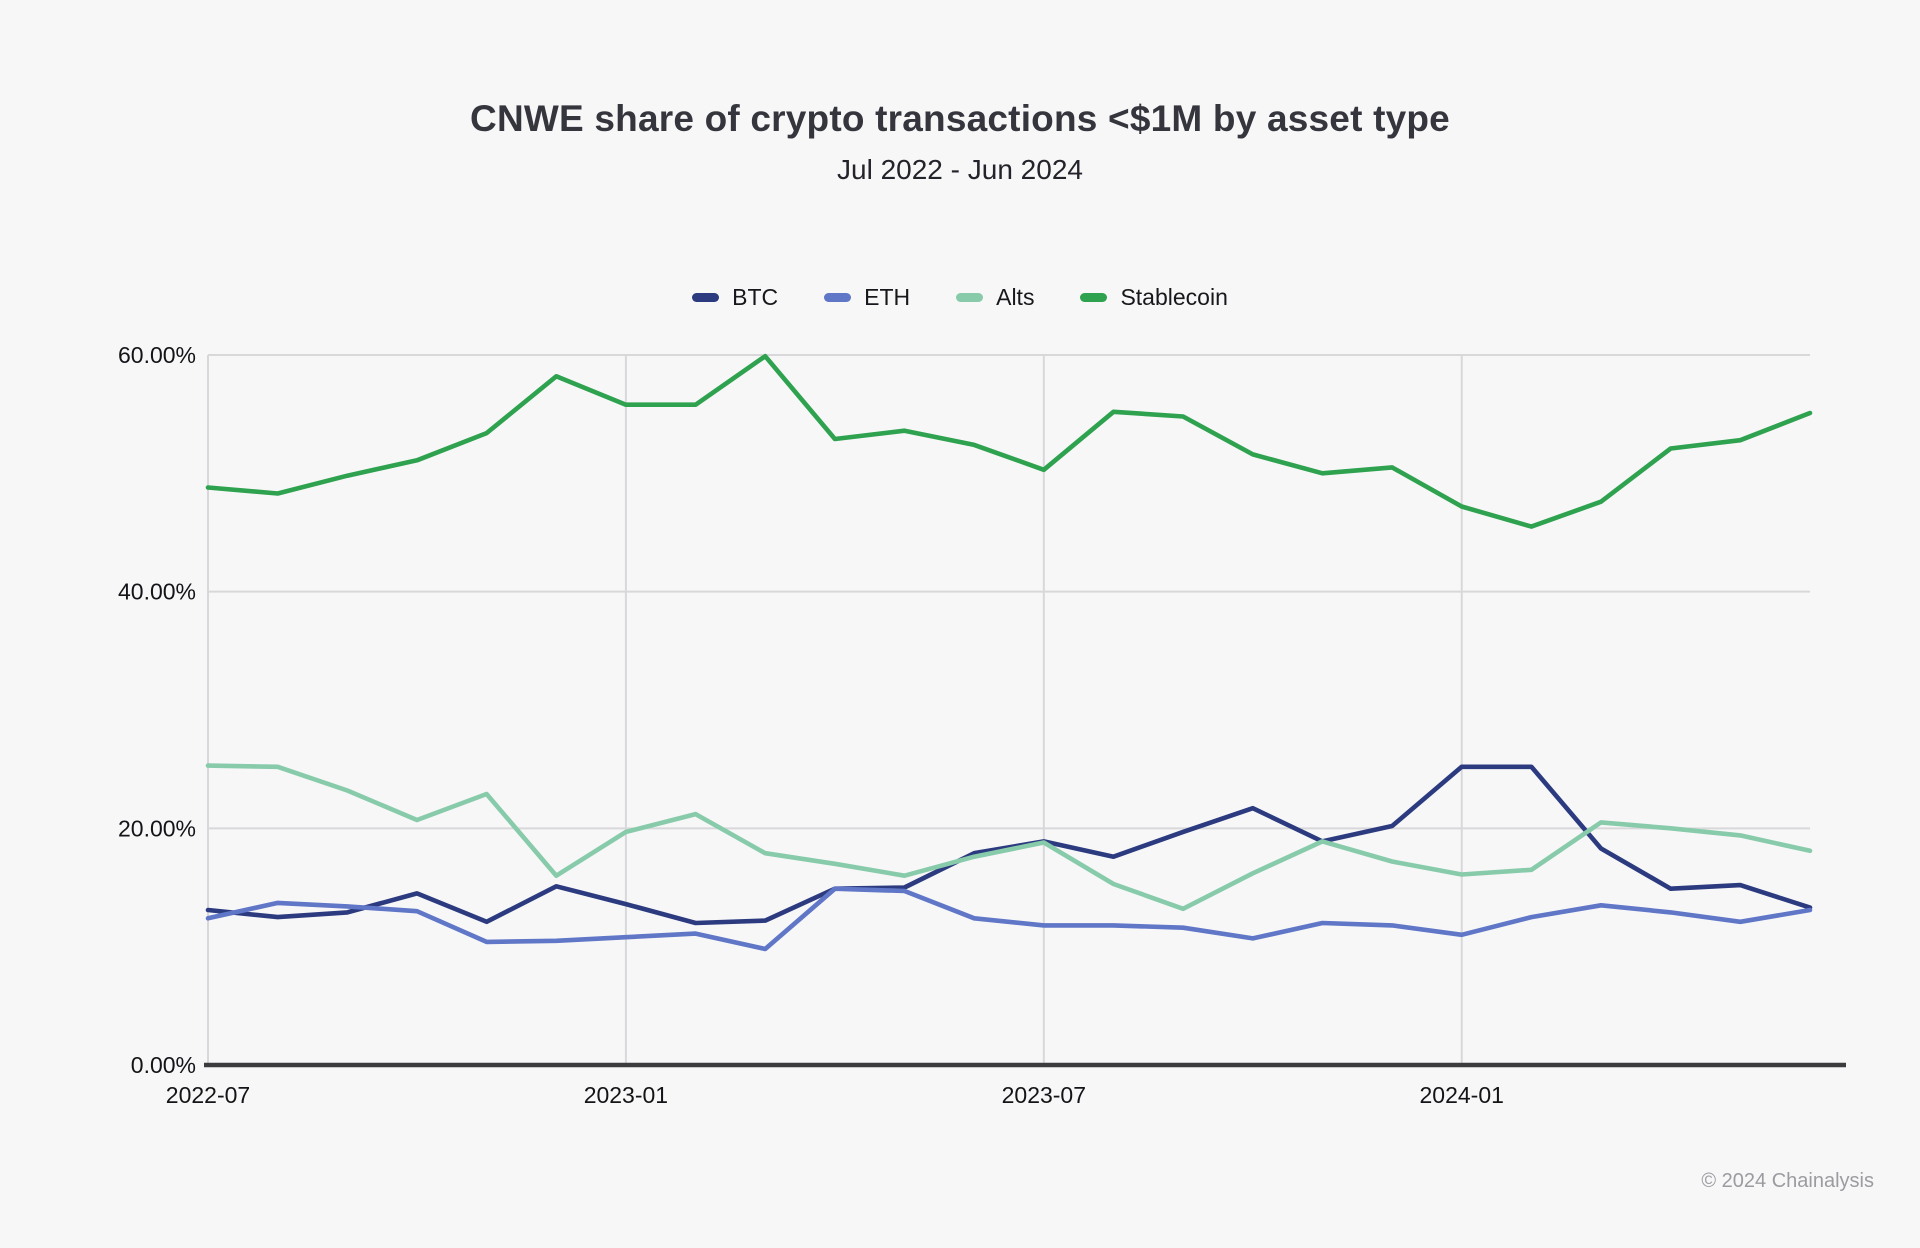  Describe the element at coordinates (755, 297) in the screenshot. I see `legend-label-btc: BTC` at that location.